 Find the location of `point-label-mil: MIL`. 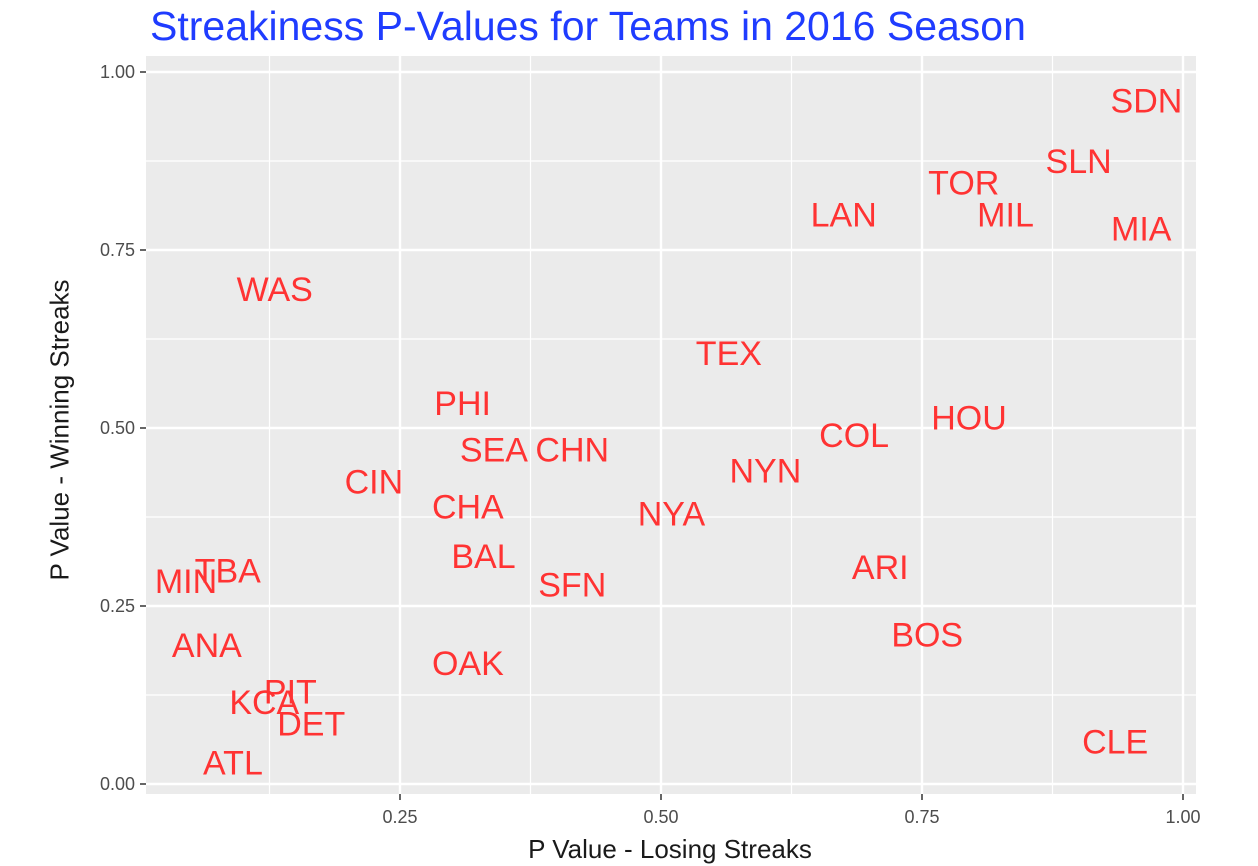

point-label-mil: MIL is located at coordinates (1005, 215).